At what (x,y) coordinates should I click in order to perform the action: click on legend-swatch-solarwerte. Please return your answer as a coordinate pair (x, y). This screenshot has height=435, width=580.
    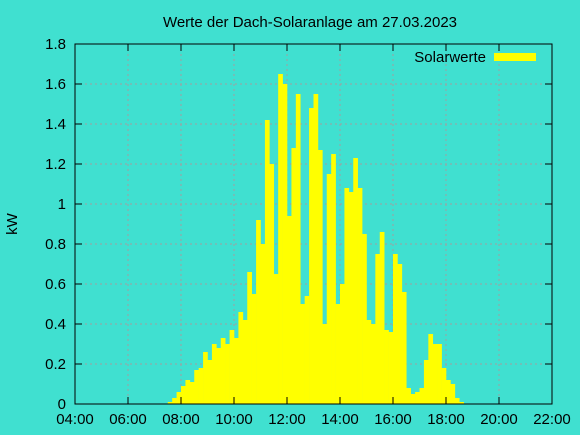
    Looking at the image, I should click on (515, 57).